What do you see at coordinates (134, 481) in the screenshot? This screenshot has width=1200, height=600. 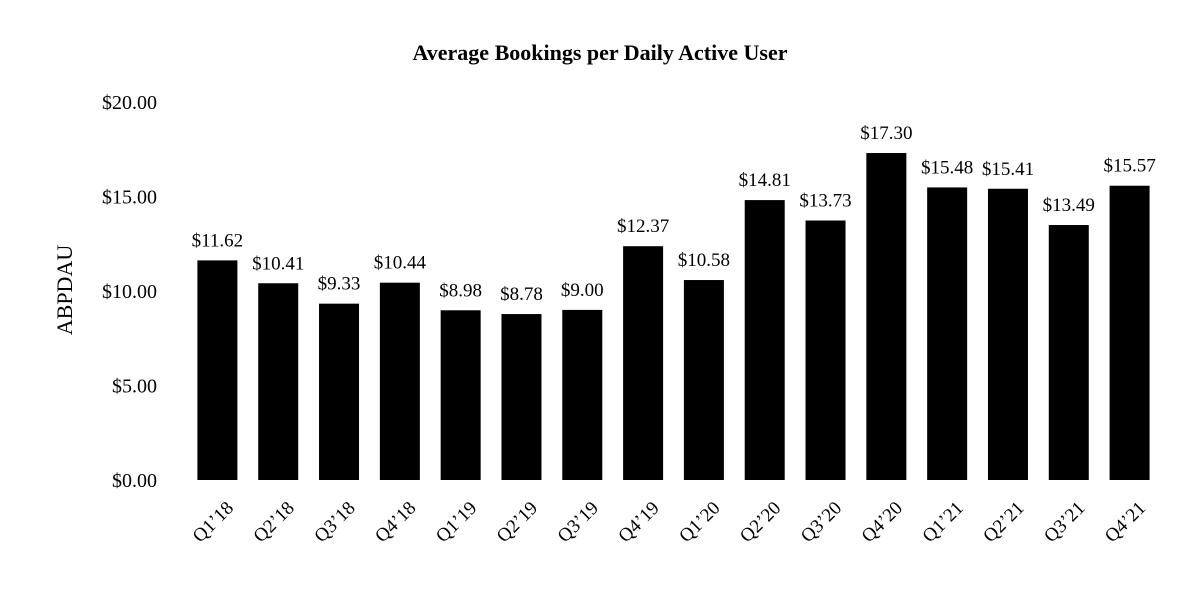 I see `y-tick-label: $0.00` at bounding box center [134, 481].